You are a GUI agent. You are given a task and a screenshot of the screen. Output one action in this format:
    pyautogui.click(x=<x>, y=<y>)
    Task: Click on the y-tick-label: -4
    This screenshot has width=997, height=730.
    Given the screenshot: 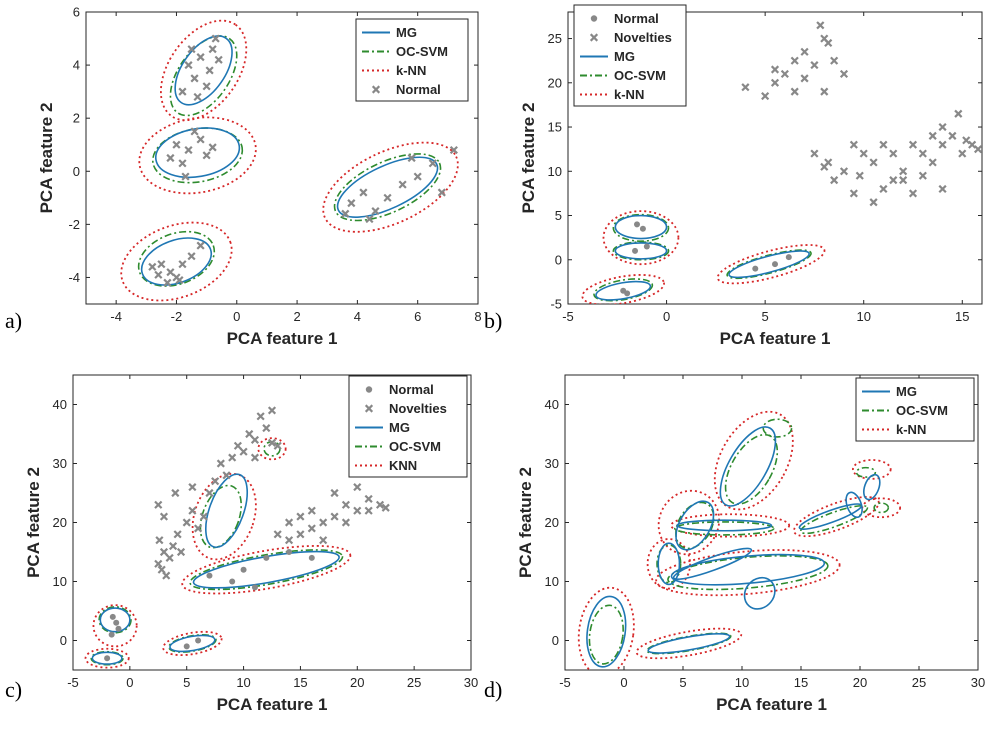 What is the action you would take?
    pyautogui.click(x=74, y=277)
    